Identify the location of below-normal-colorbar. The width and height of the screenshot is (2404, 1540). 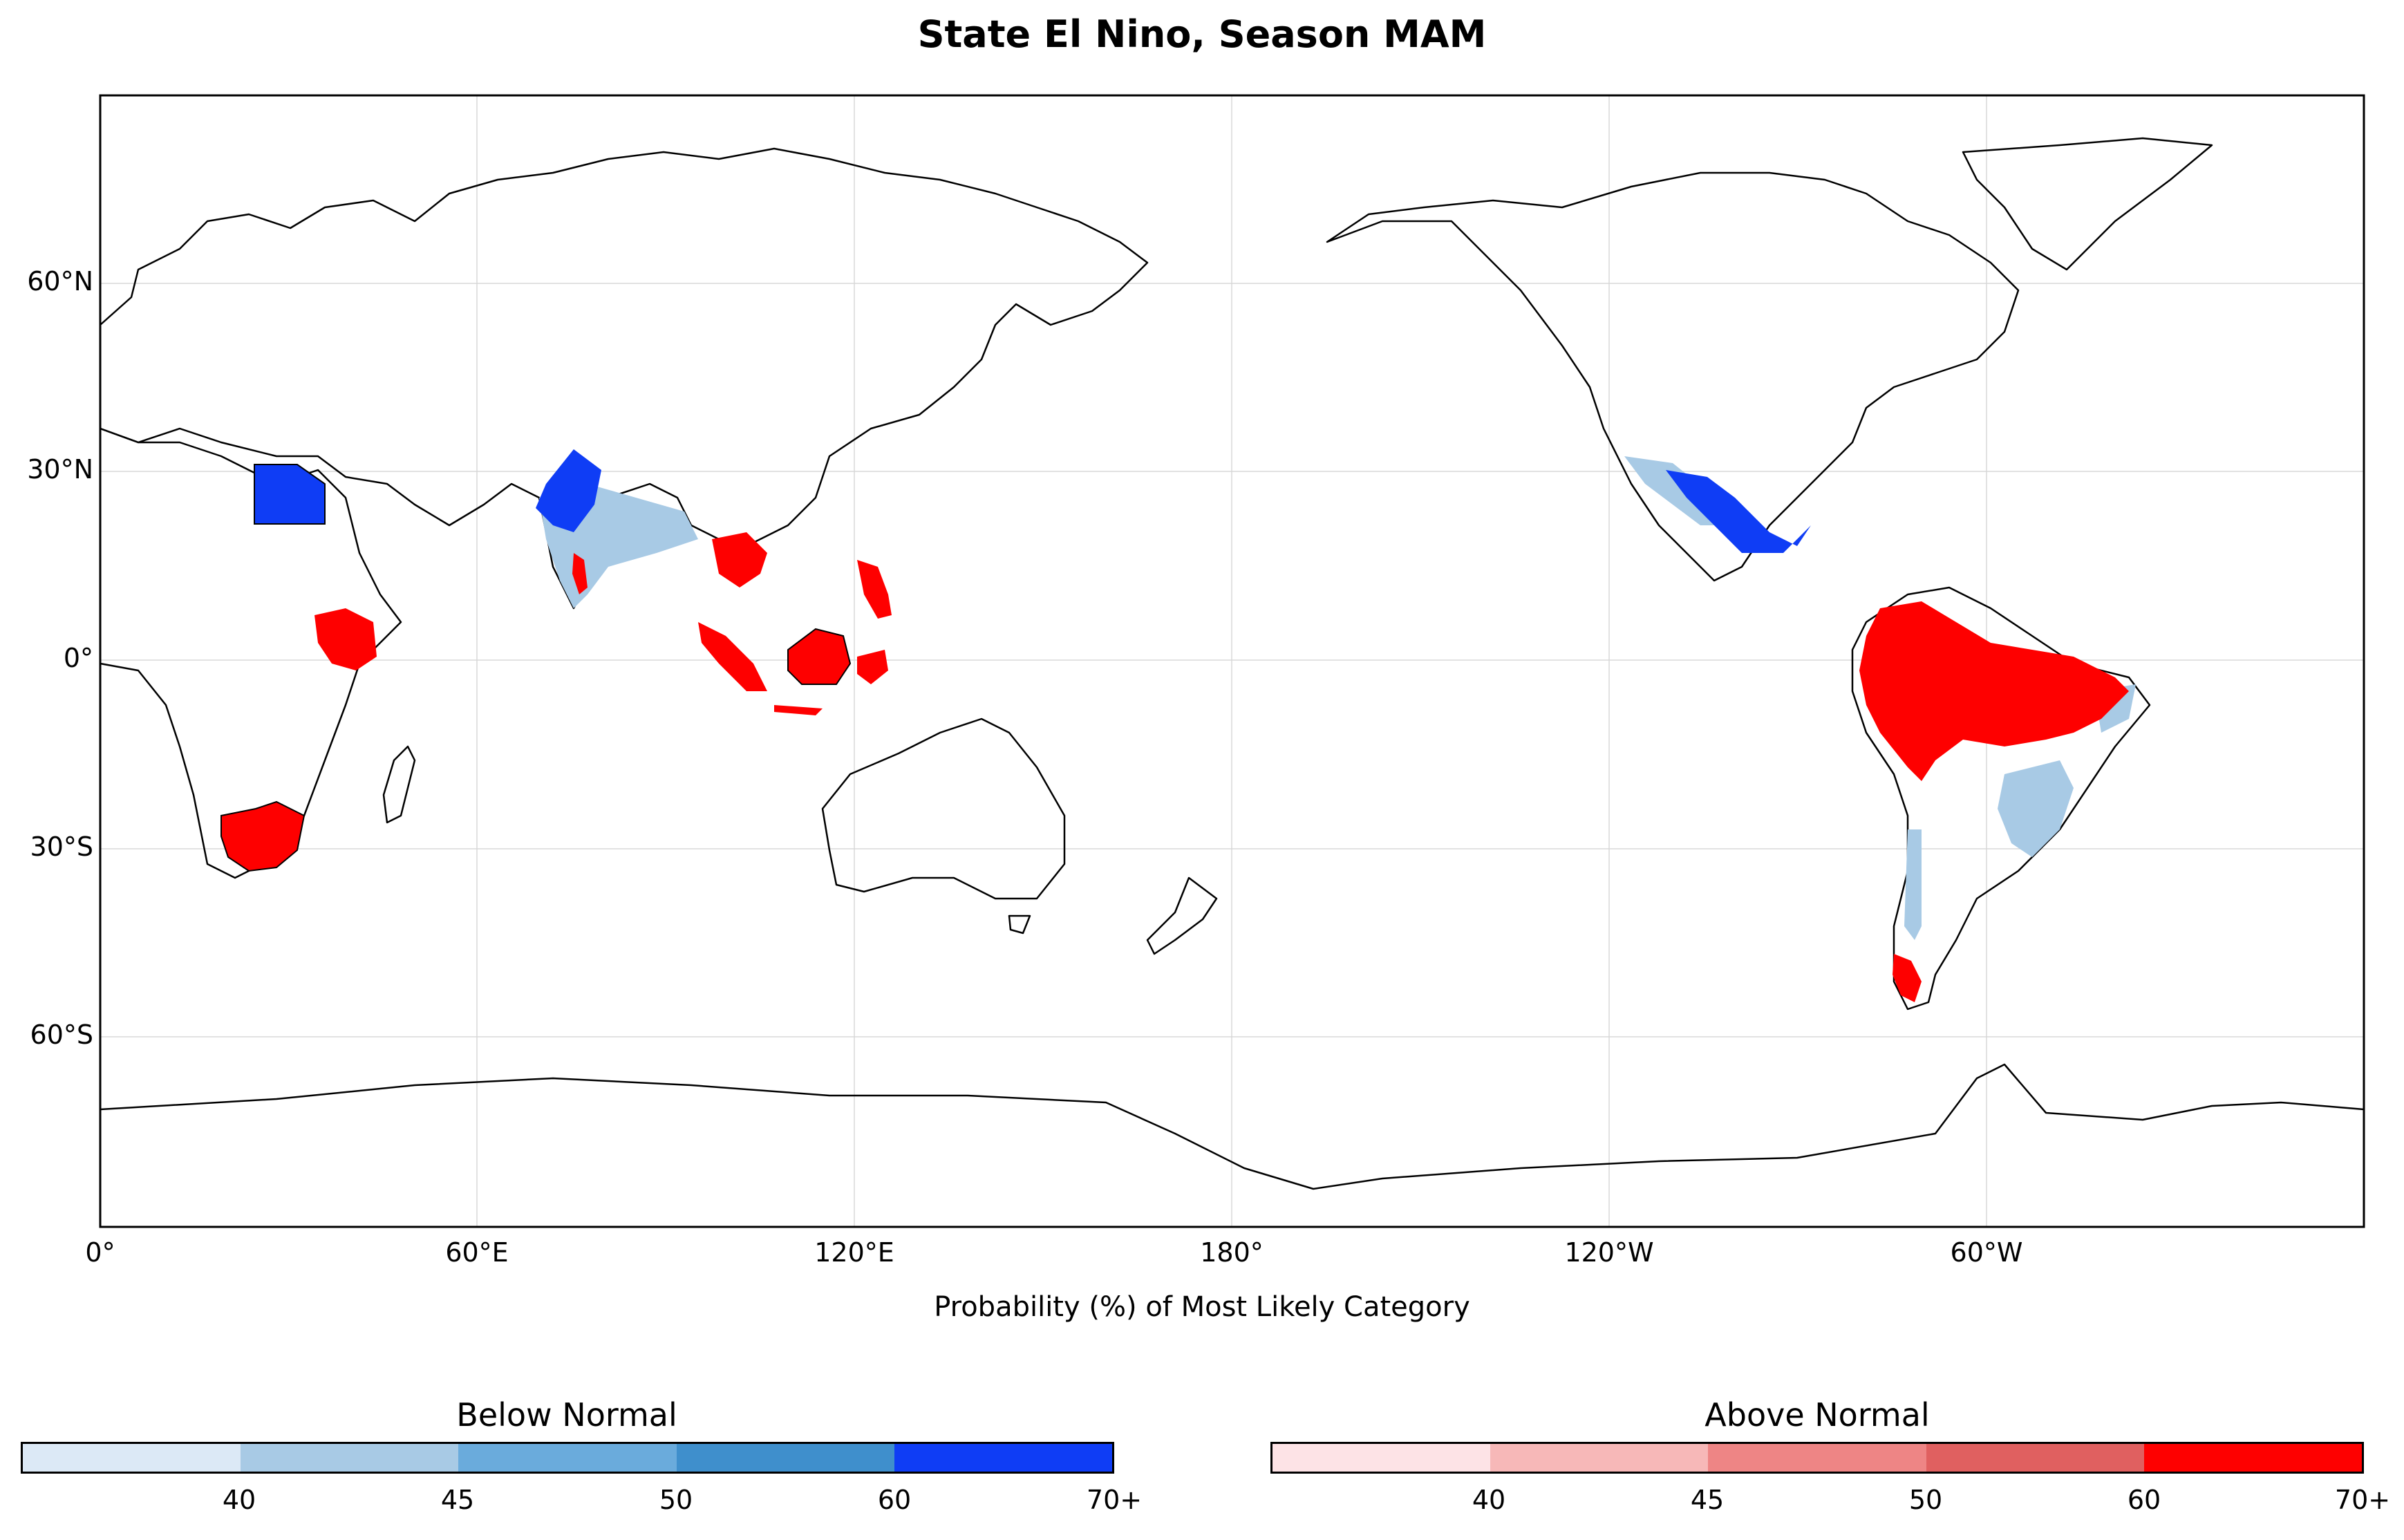
(567, 1458).